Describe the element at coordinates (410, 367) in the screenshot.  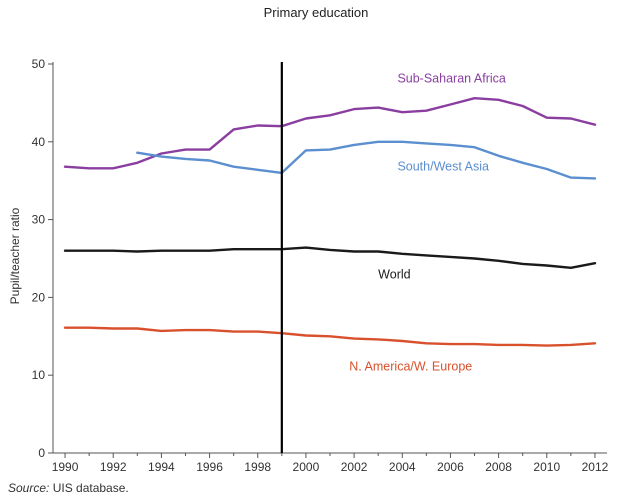
I see `series-label-3: N. America/W. Europe` at that location.